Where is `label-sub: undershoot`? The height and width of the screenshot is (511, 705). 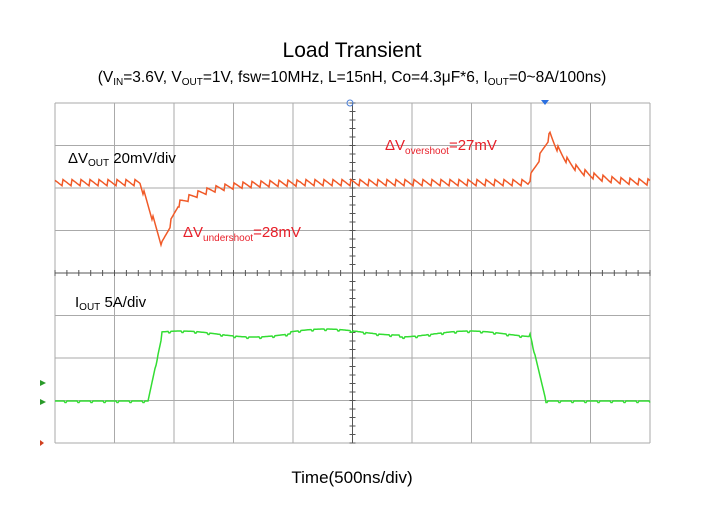
label-sub: undershoot is located at coordinates (228, 238).